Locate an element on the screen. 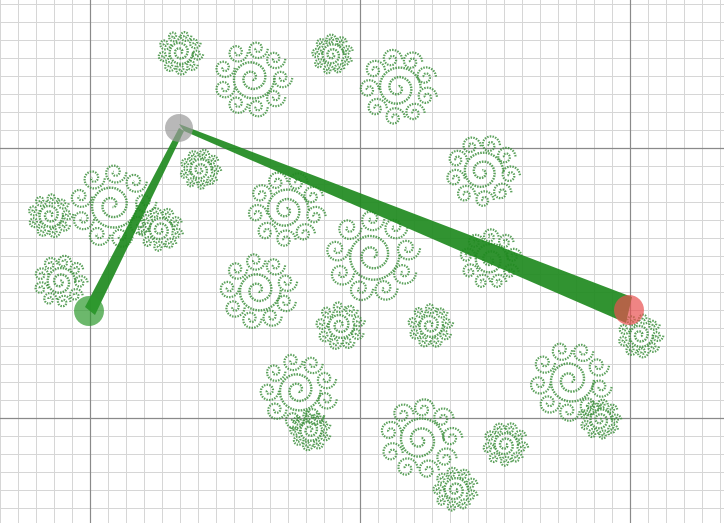  right-point-handle is located at coordinates (629, 310).